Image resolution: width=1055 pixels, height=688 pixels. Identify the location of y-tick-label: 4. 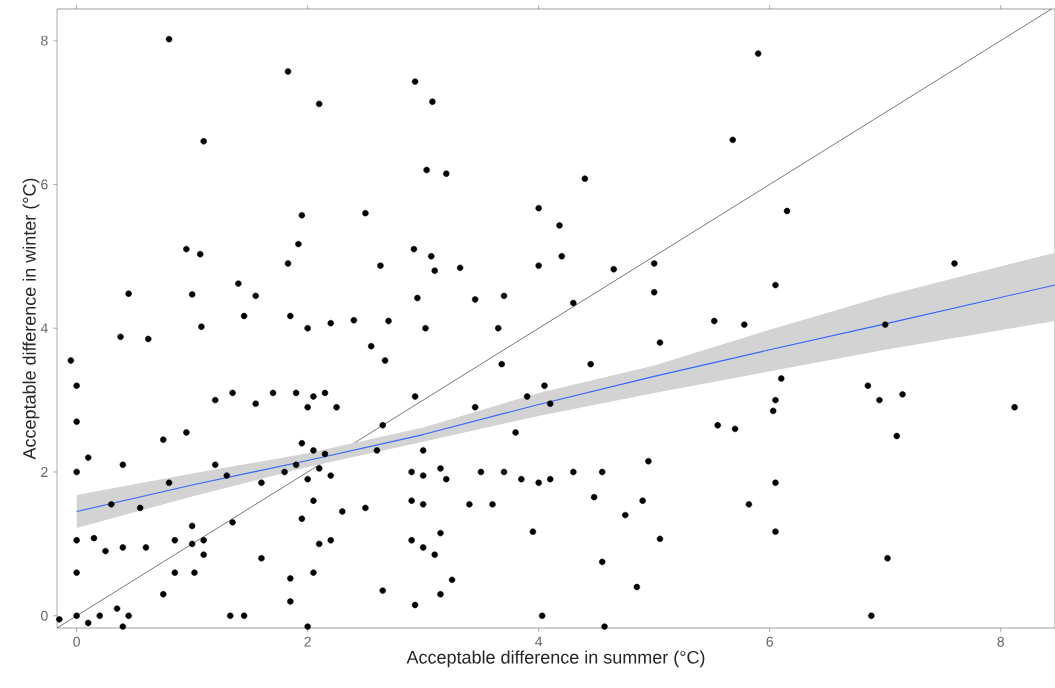
(44, 328).